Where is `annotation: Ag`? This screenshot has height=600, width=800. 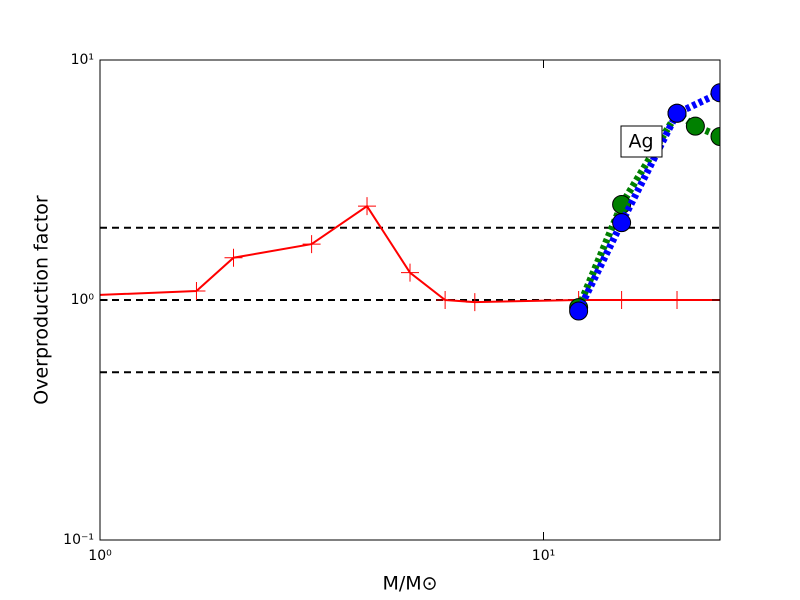 annotation: Ag is located at coordinates (640, 142).